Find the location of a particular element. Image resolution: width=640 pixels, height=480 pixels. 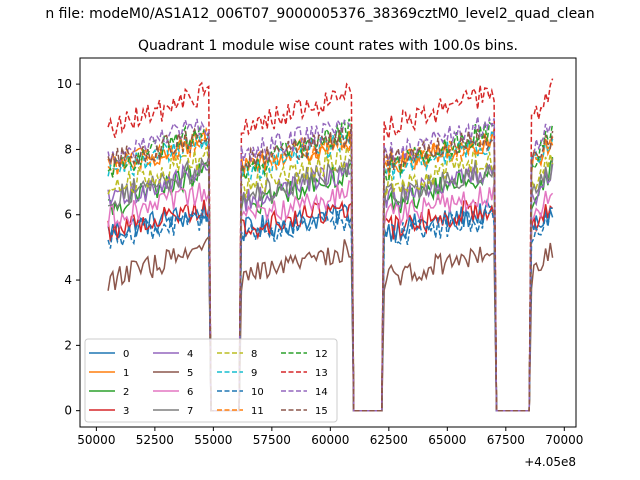

legend-label-15: 15 is located at coordinates (321, 411).